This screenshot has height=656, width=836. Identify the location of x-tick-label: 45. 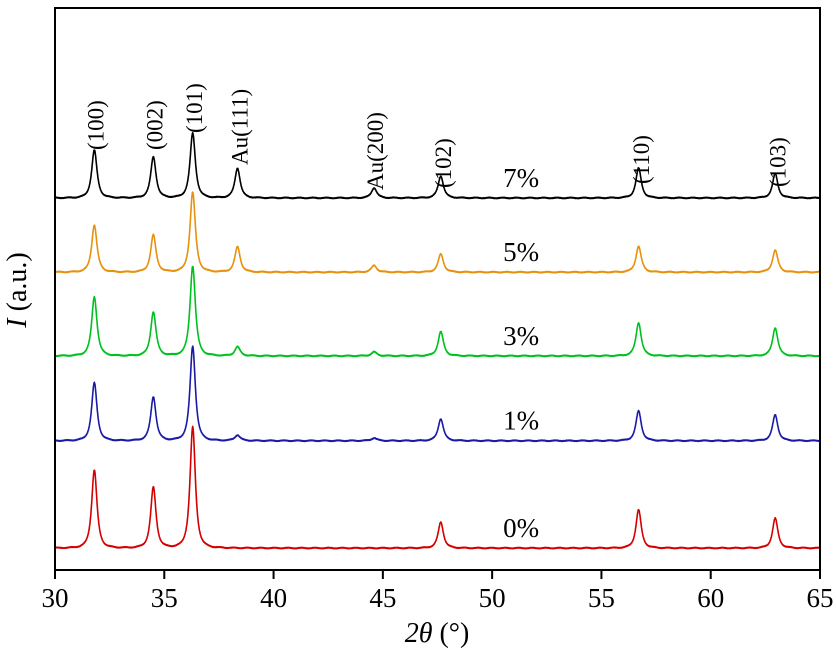
(382, 598).